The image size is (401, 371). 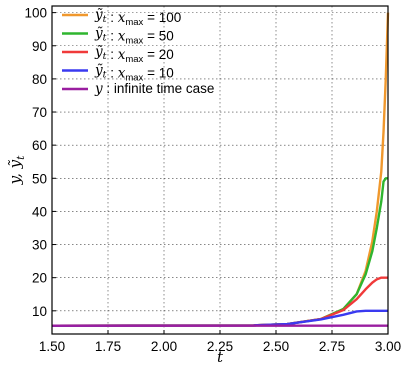 What do you see at coordinates (164, 346) in the screenshot?
I see `x-tick-label: 2.00` at bounding box center [164, 346].